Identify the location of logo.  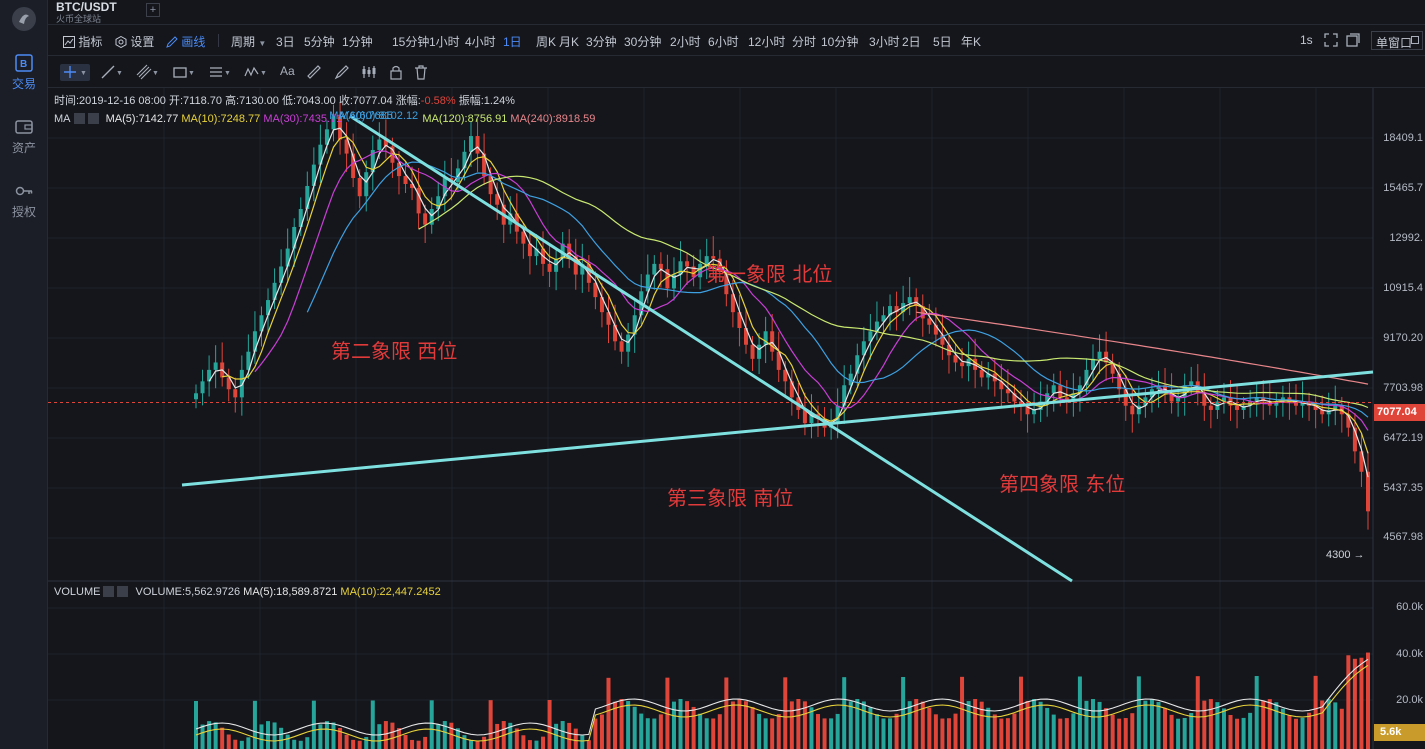
(24, 19).